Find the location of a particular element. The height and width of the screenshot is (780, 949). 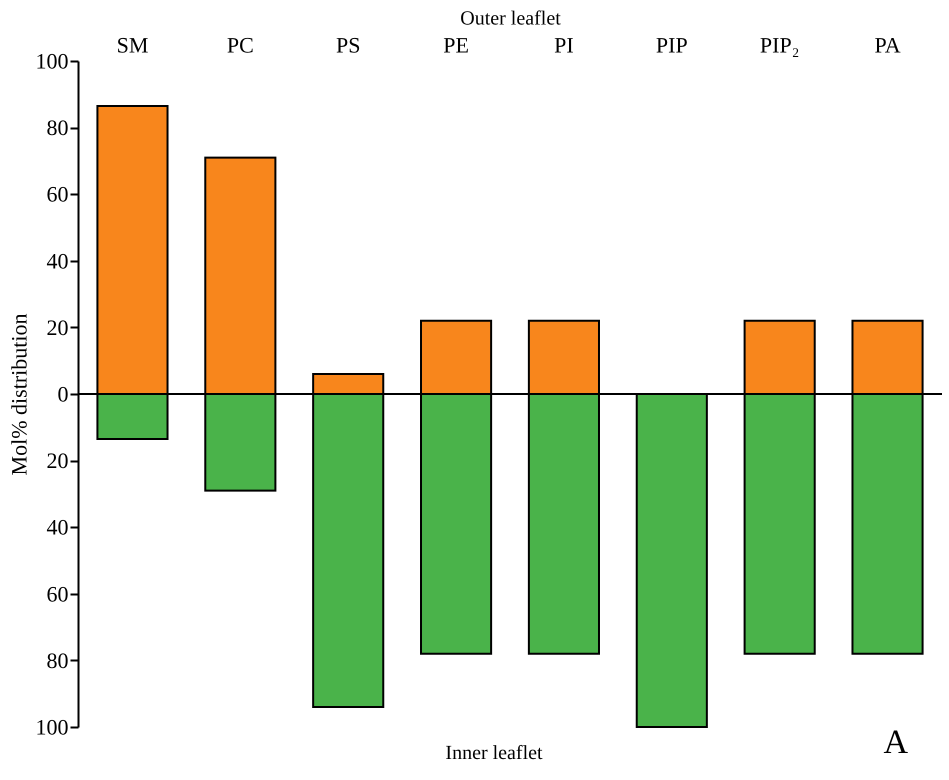

x-axis-title: Outer leaflet is located at coordinates (511, 19).